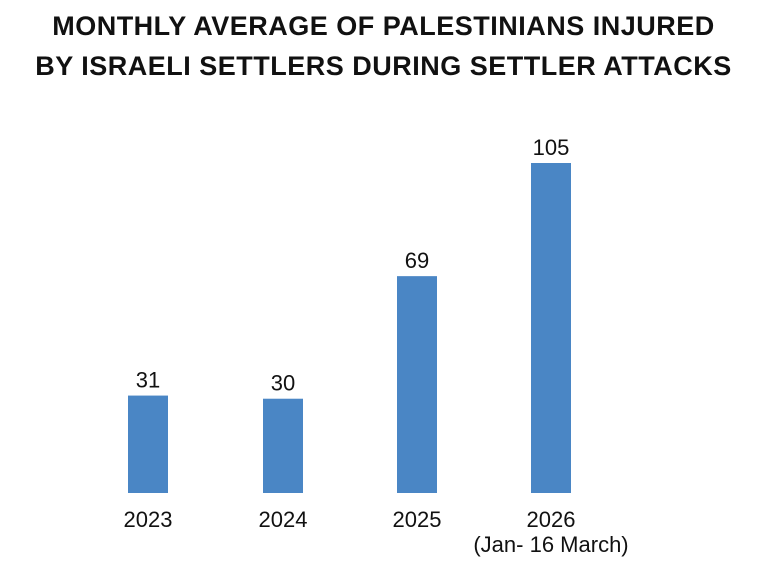  What do you see at coordinates (383, 26) in the screenshot?
I see `chart-title-line-1: MONTHLY AVERAGE OF PALESTINIANS INJURED` at bounding box center [383, 26].